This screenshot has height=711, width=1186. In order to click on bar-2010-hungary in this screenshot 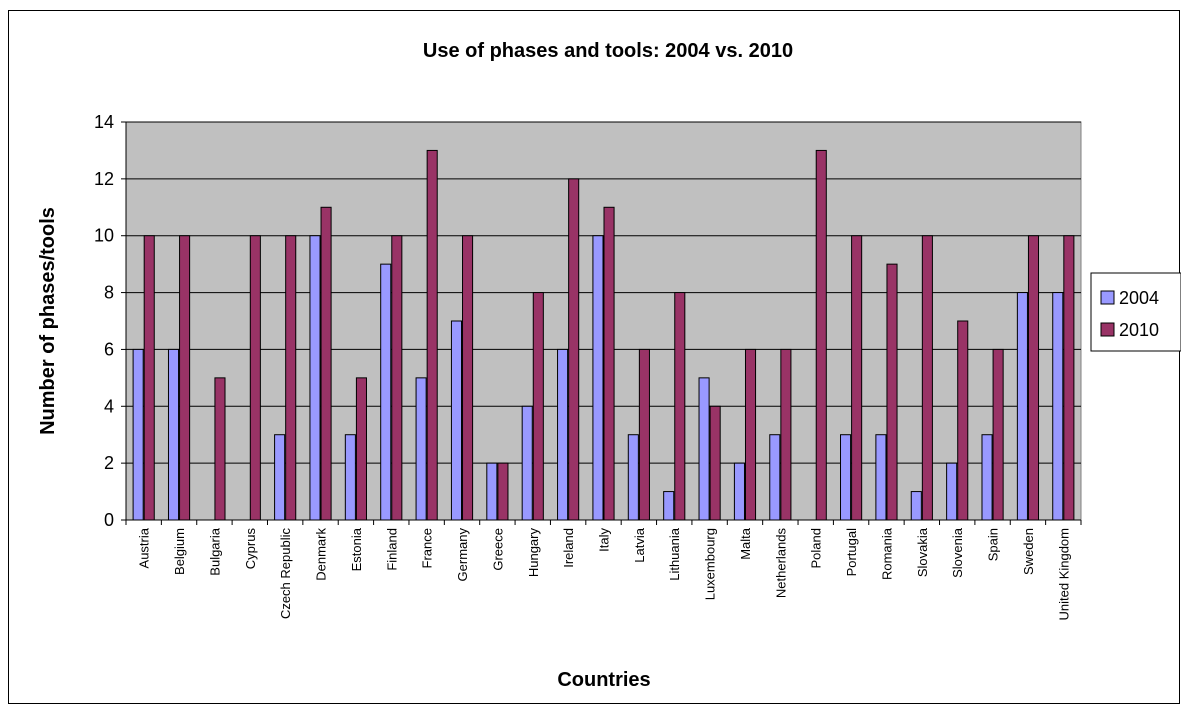, I will do `click(538, 406)`.